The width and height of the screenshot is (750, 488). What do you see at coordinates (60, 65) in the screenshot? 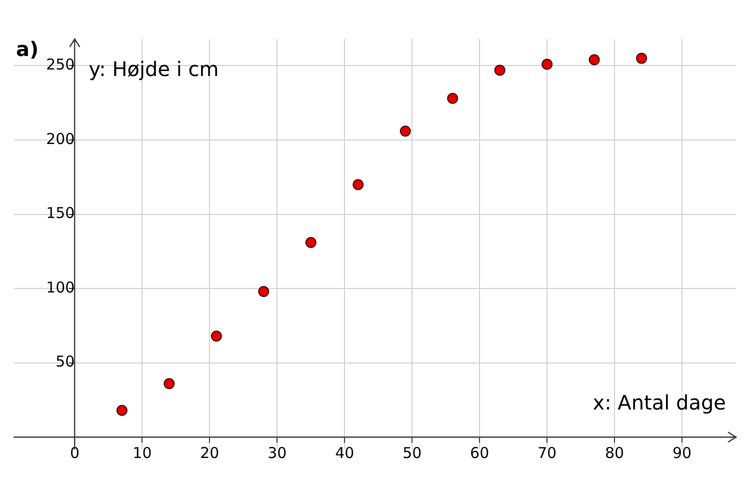
I see `y-tick-label: 250` at bounding box center [60, 65].